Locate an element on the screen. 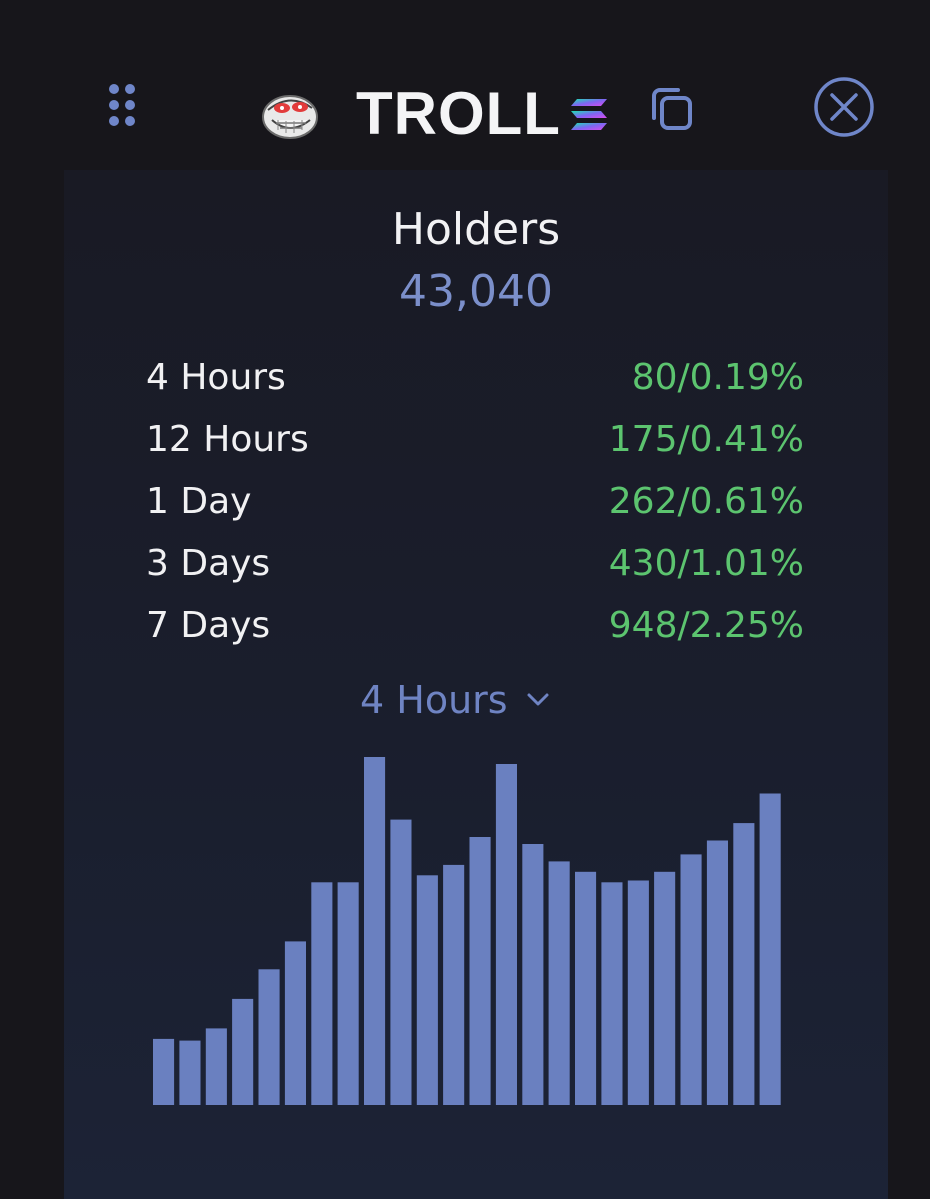 The image size is (930, 1199). stat-label: 4 Hours is located at coordinates (216, 377).